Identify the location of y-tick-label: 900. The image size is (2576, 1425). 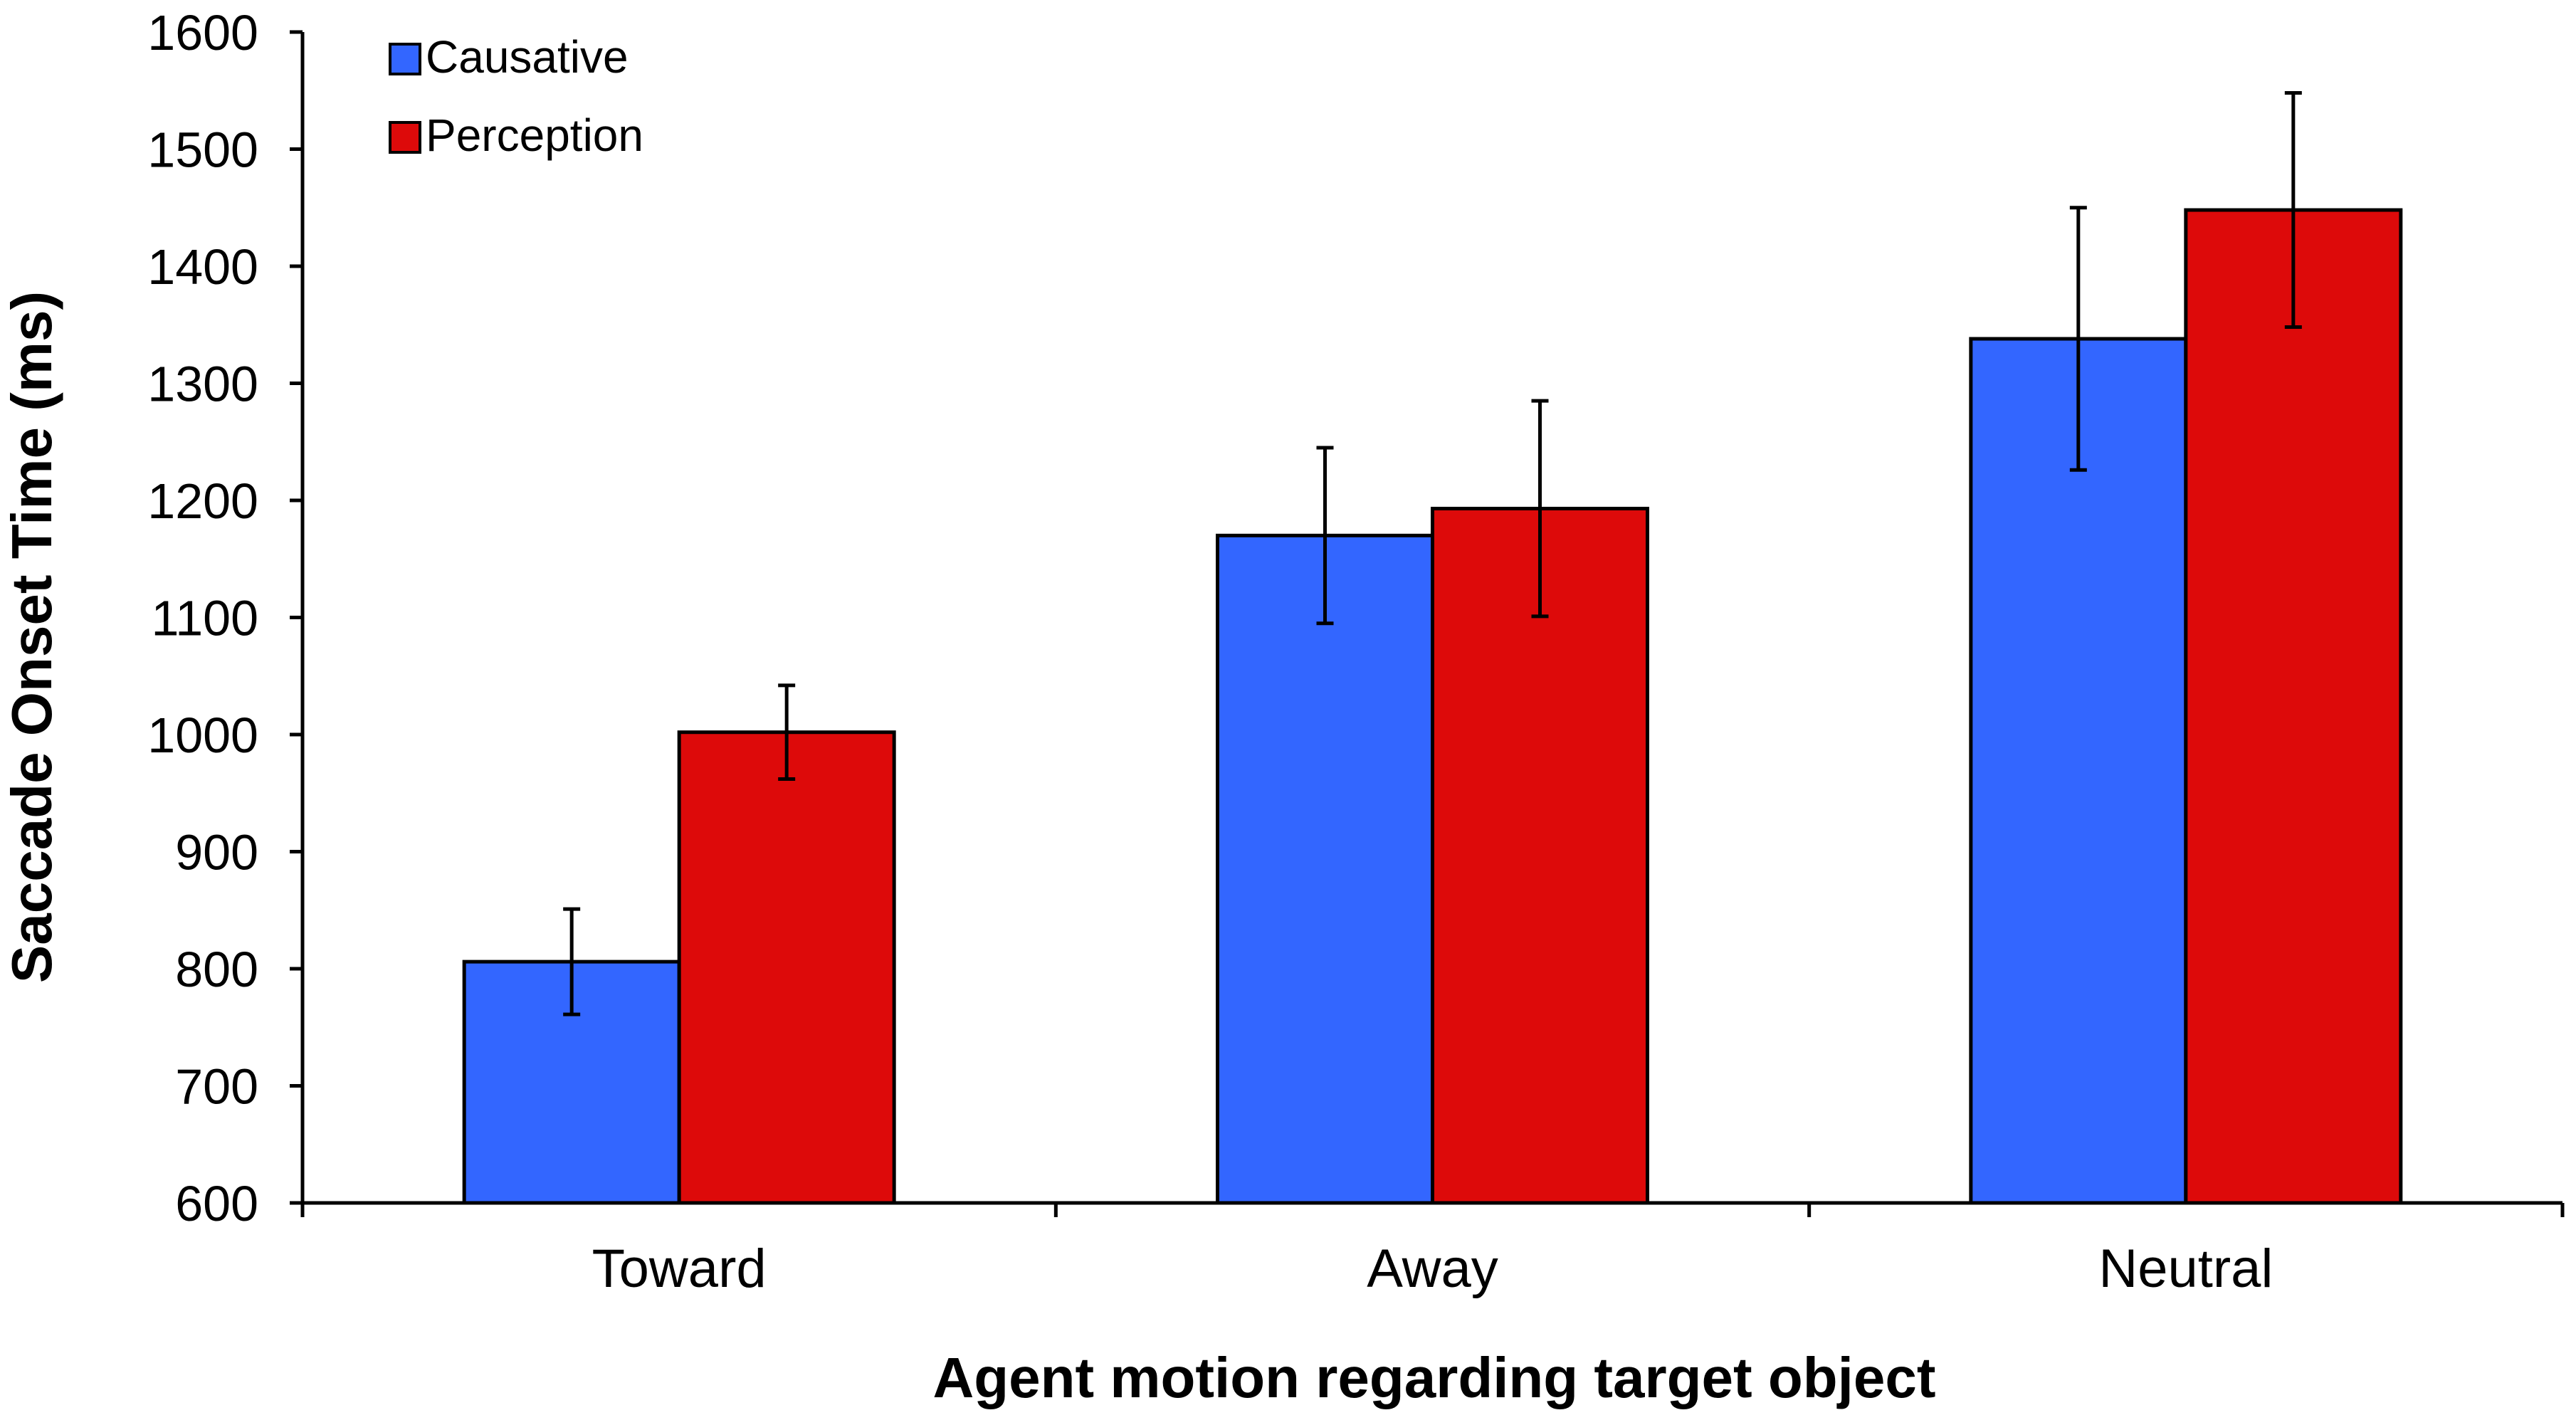
(217, 852).